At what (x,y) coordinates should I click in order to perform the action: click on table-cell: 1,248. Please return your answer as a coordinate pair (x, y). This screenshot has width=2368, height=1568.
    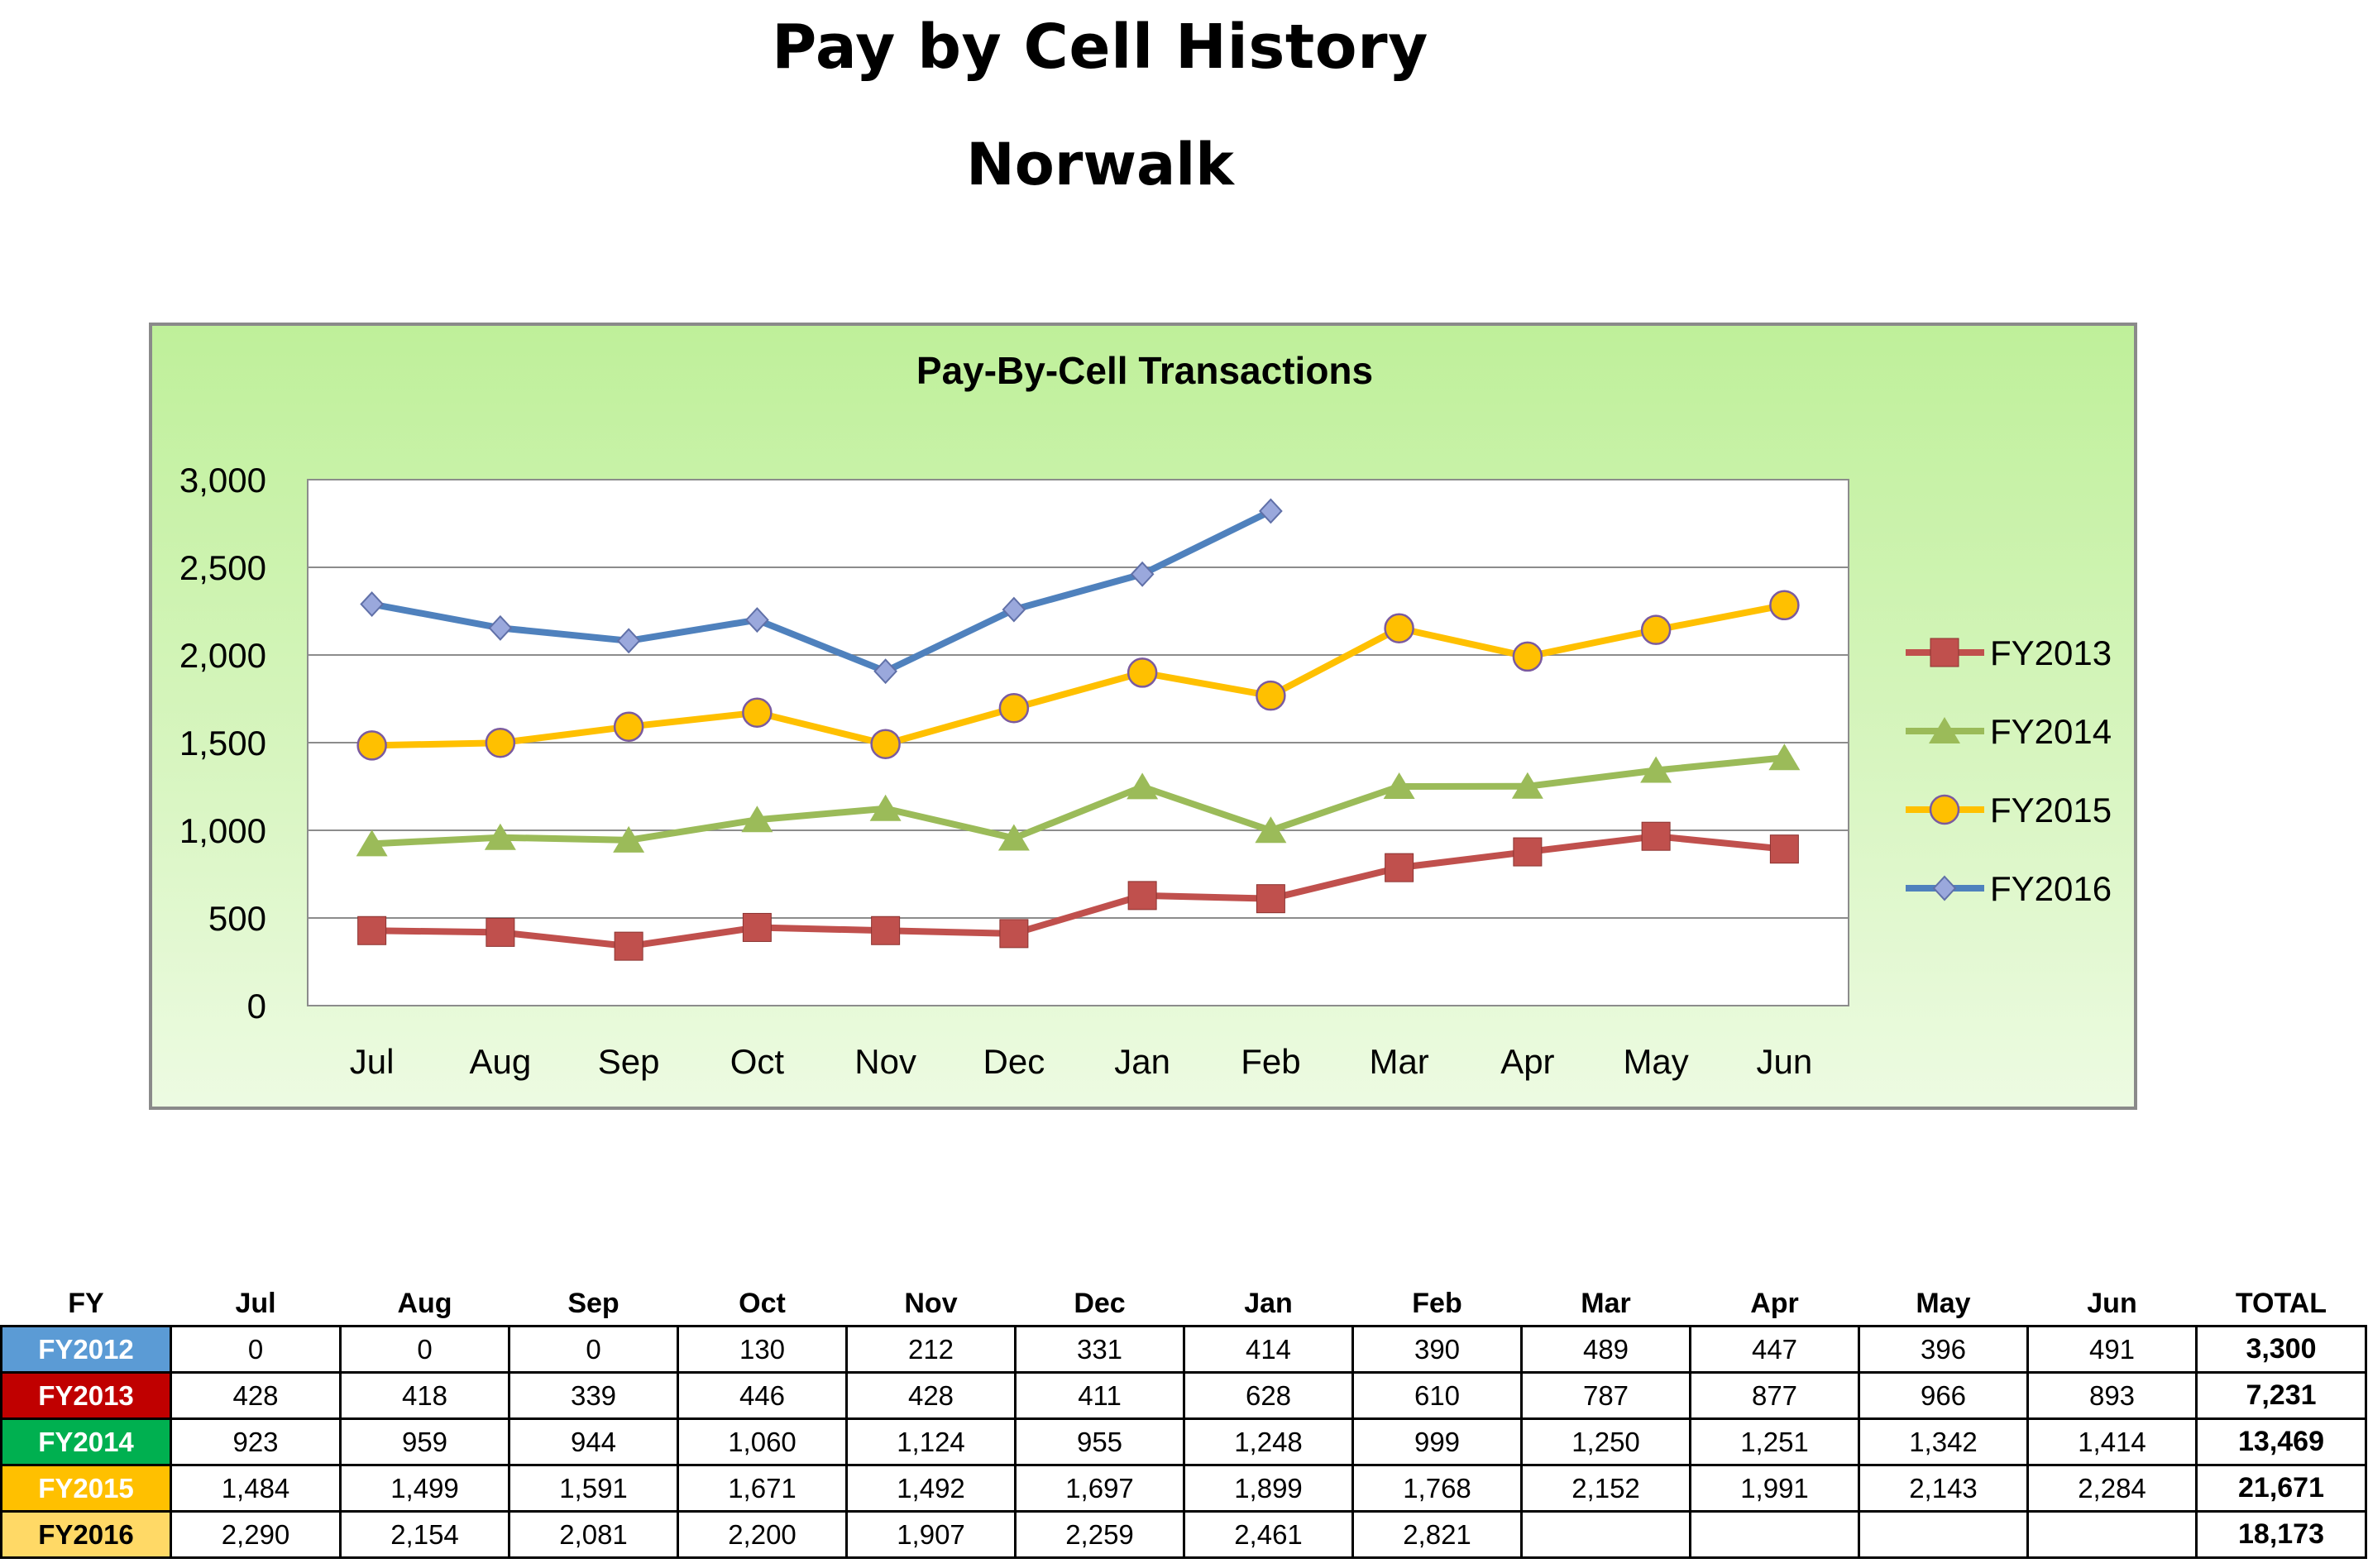
    Looking at the image, I should click on (1268, 1441).